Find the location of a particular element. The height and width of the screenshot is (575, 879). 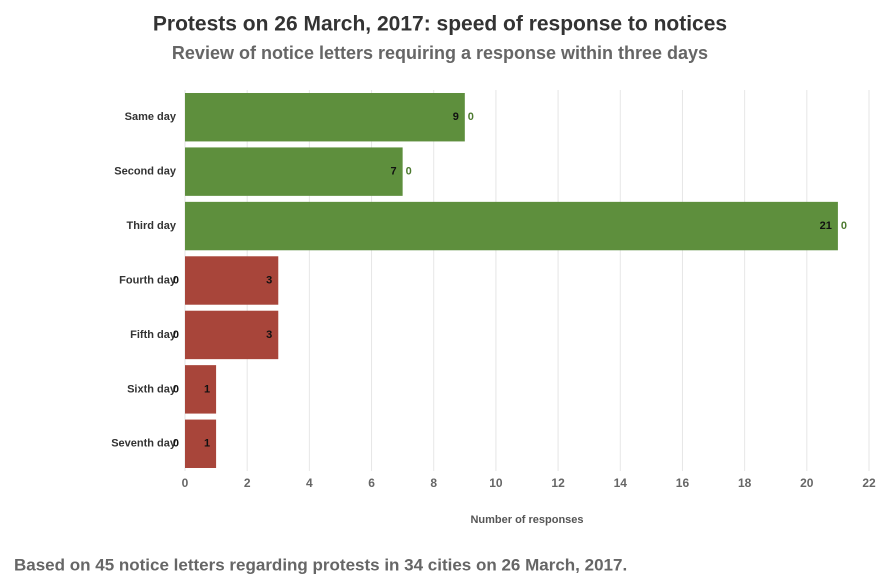

x-tick-label: 6 is located at coordinates (371, 483).